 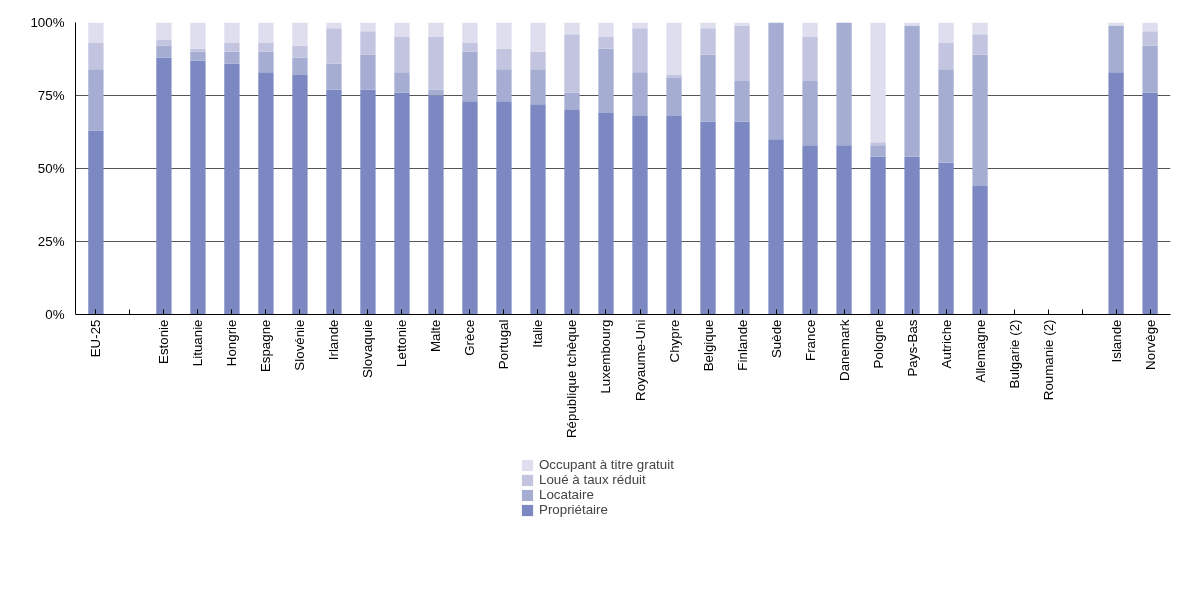 What do you see at coordinates (742, 345) in the screenshot?
I see `x-tick-label: Finlande` at bounding box center [742, 345].